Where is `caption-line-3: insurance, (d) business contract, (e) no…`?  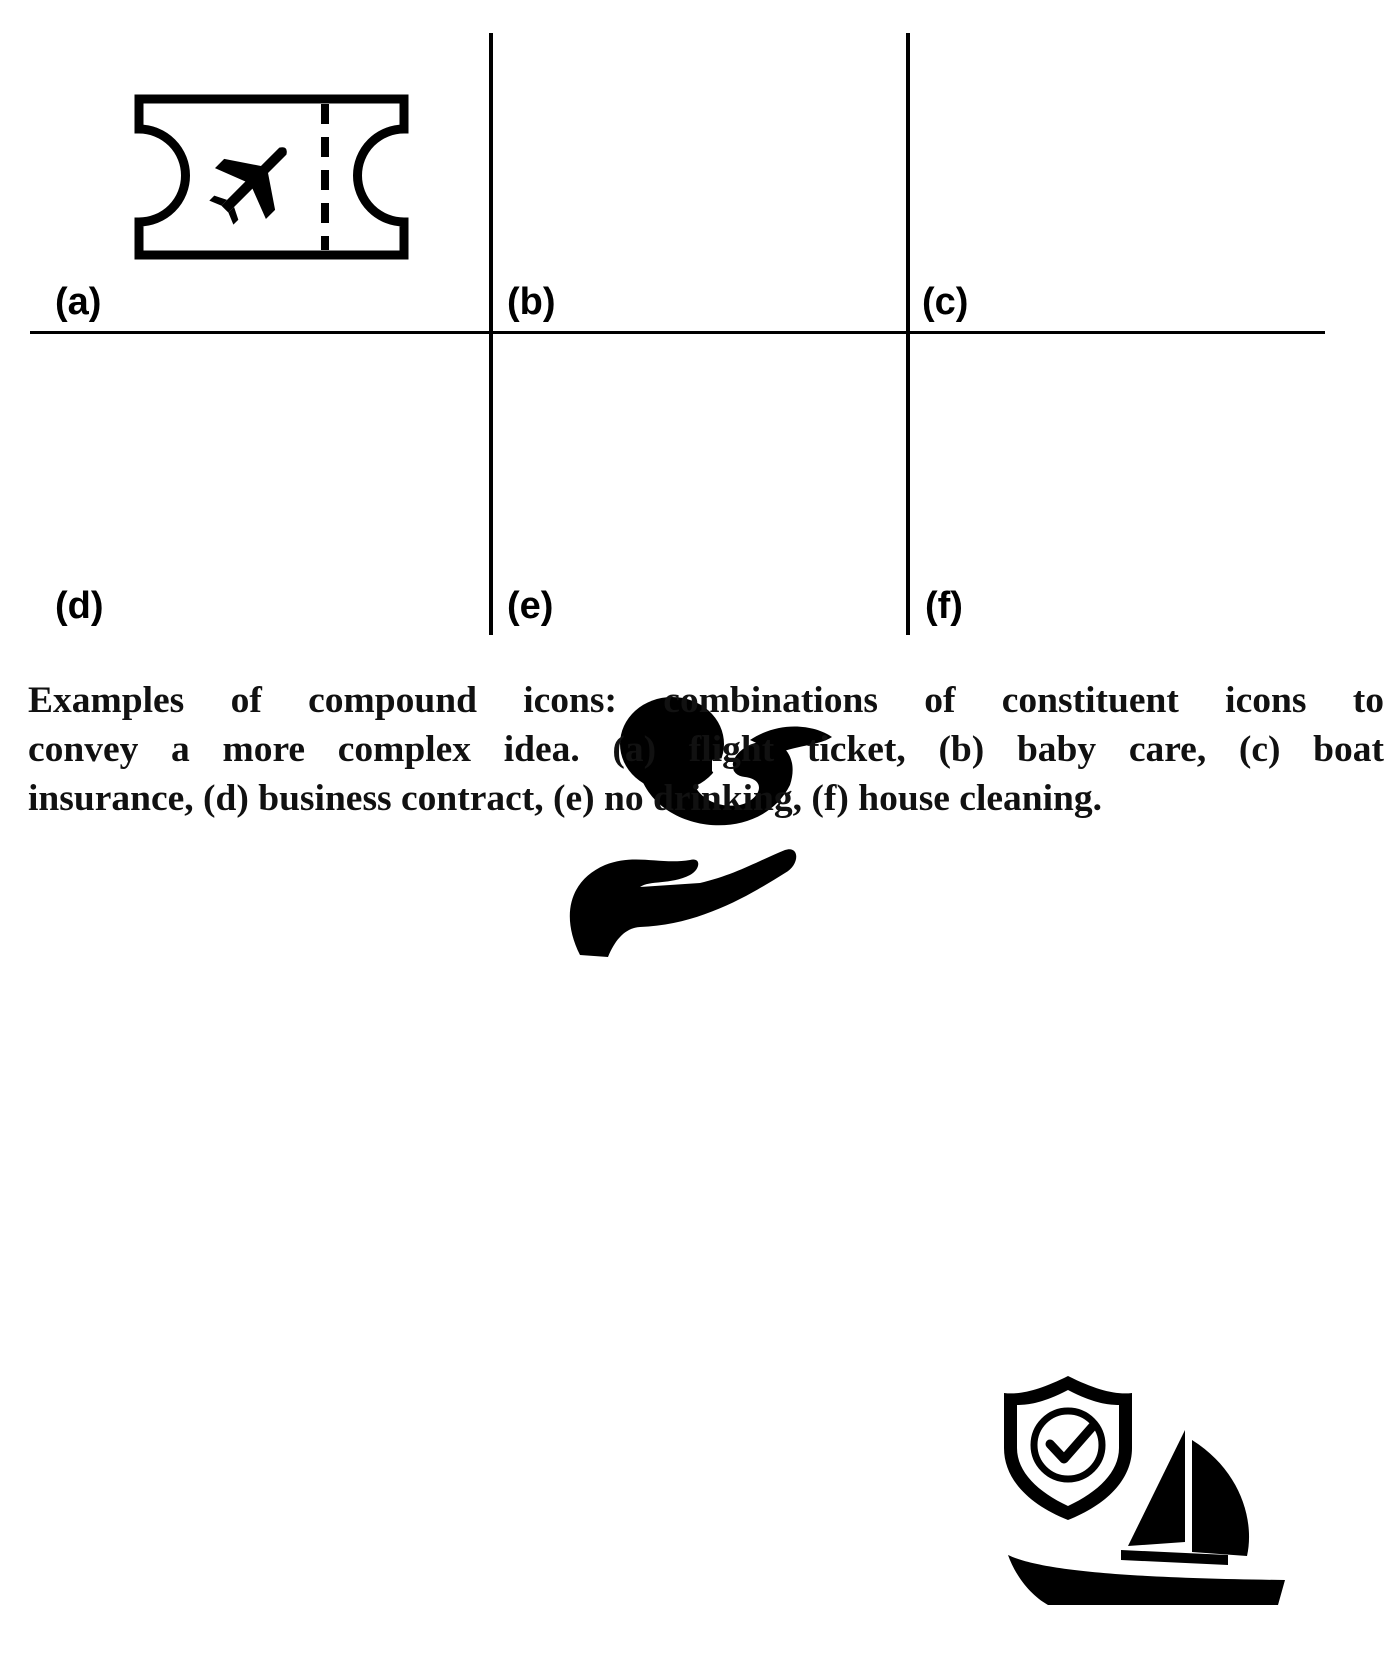 caption-line-3: insurance, (d) business contract, (e) no… is located at coordinates (565, 798).